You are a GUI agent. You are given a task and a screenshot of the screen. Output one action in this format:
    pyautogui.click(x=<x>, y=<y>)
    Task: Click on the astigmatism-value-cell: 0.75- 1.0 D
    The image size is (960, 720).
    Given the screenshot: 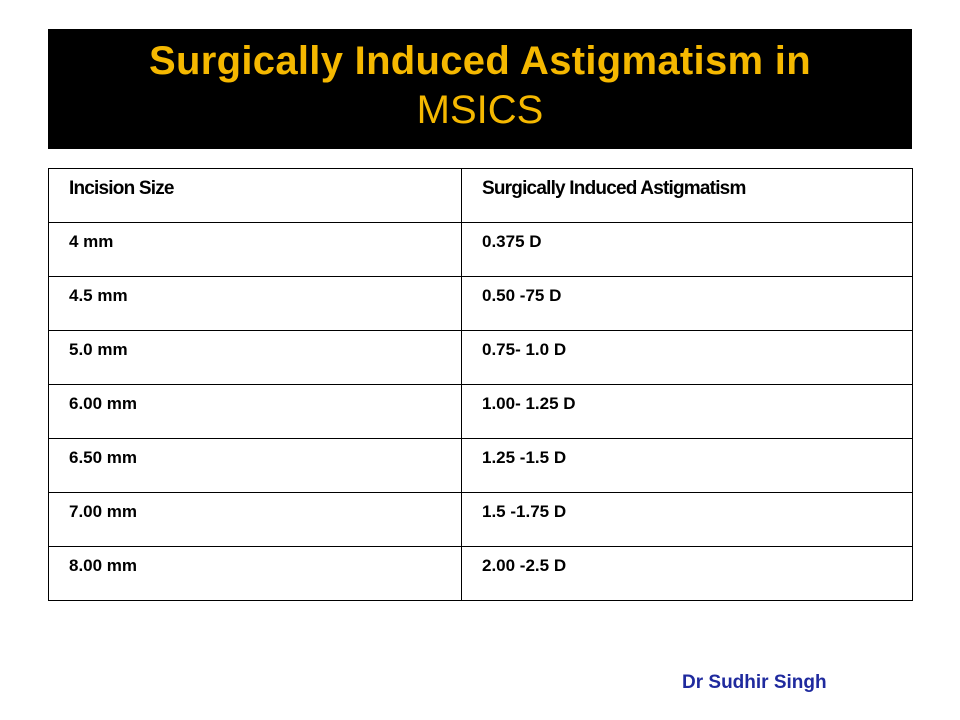 What is the action you would take?
    pyautogui.click(x=687, y=357)
    